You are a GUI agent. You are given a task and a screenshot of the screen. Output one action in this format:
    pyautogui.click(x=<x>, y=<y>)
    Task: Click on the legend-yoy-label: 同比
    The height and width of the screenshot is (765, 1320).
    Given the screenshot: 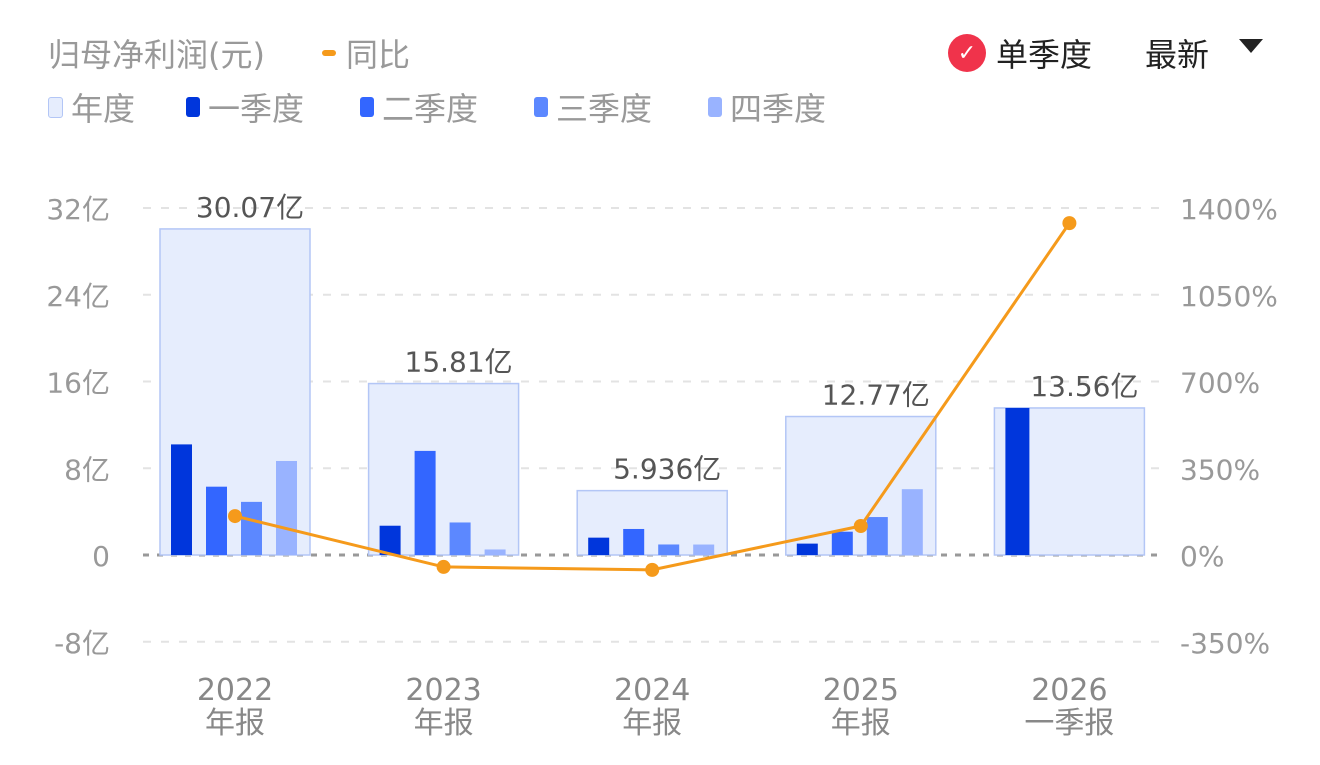 What is the action you would take?
    pyautogui.click(x=378, y=55)
    